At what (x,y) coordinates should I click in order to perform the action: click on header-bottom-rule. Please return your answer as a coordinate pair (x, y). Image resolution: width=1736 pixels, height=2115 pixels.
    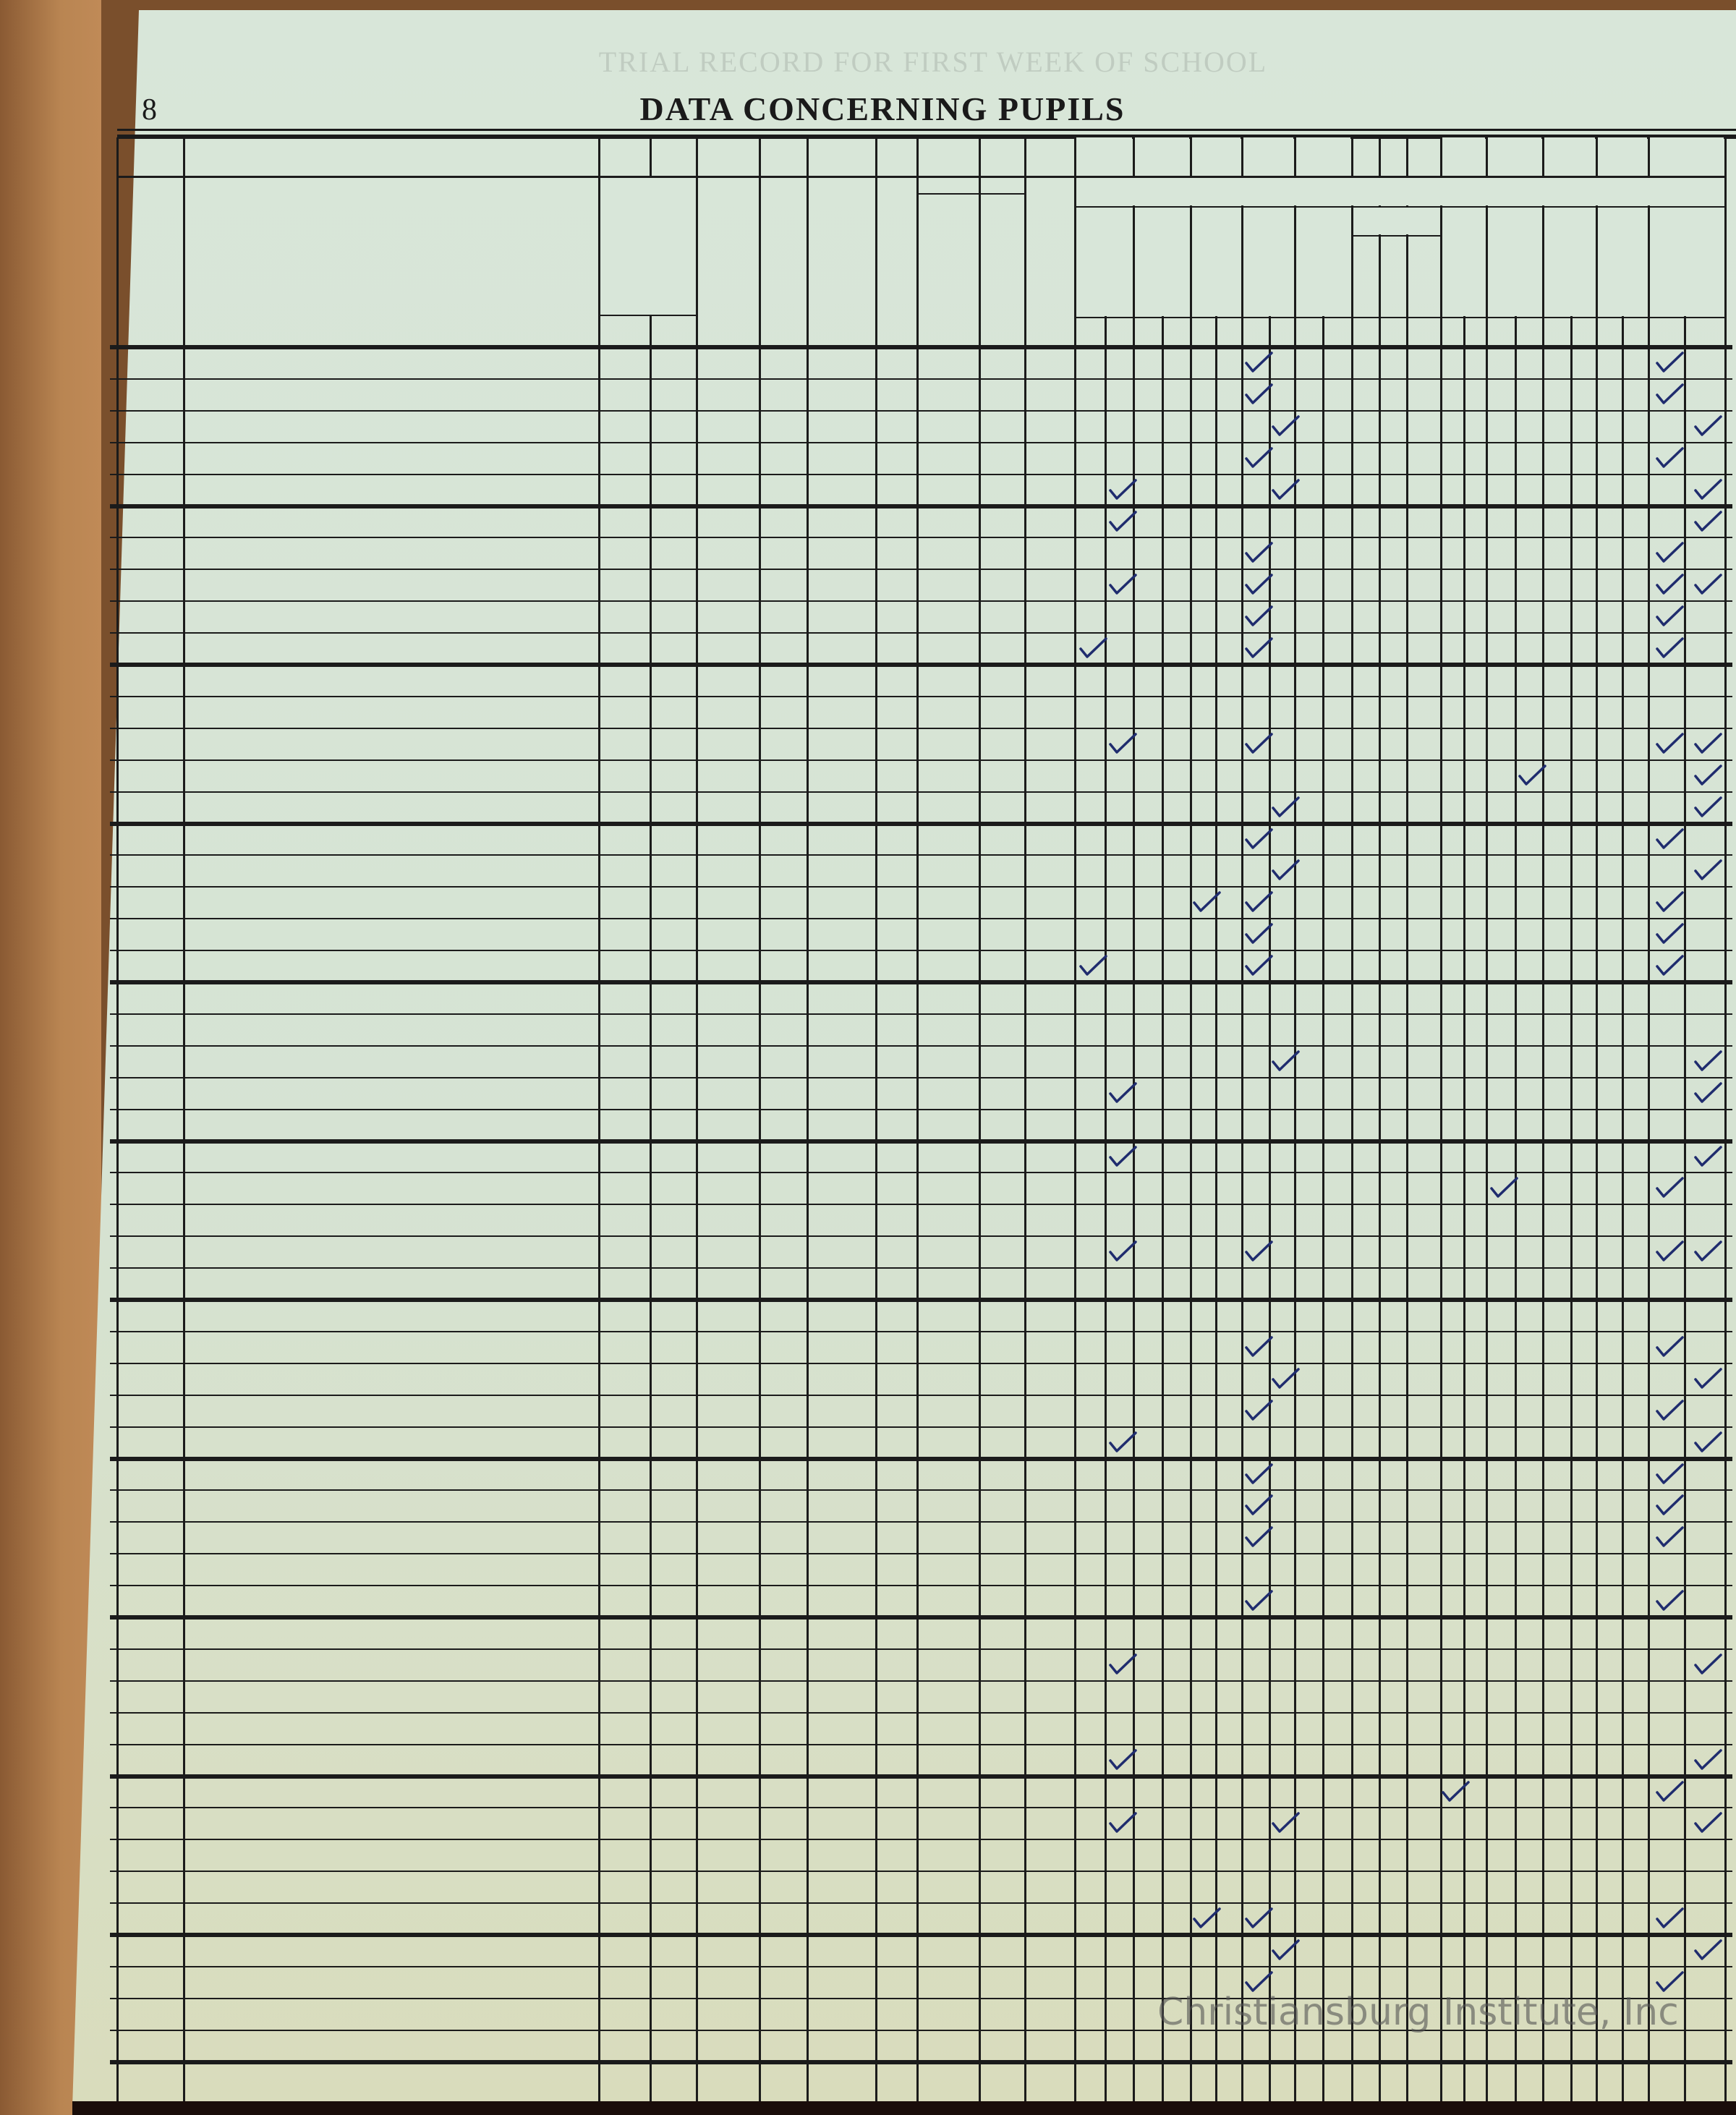
    Looking at the image, I should click on (921, 347).